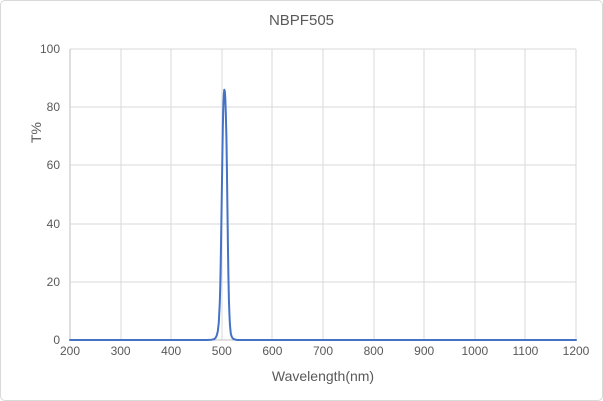 This screenshot has height=401, width=603. Describe the element at coordinates (56, 340) in the screenshot. I see `y-tick-label: 0` at that location.